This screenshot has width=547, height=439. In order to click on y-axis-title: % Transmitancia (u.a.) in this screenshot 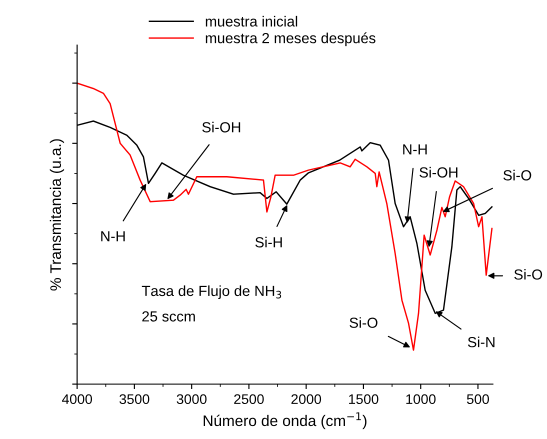, I will do `click(57, 215)`.